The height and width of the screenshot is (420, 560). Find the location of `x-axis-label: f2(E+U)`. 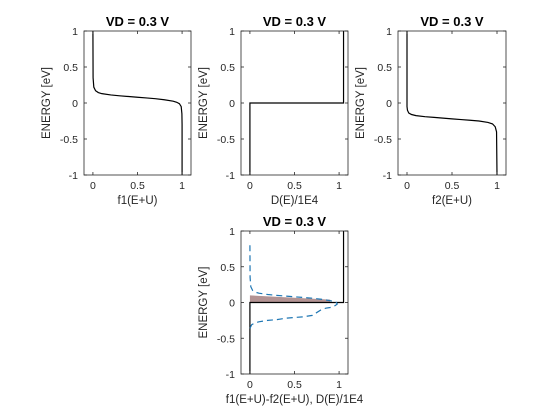

x-axis-label: f2(E+U) is located at coordinates (452, 201).